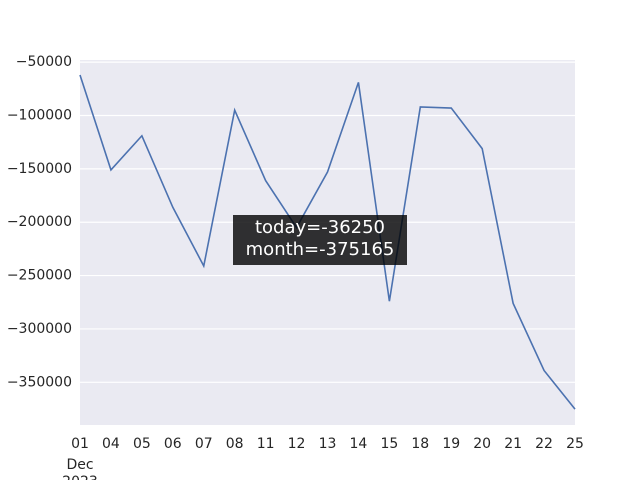 This screenshot has height=480, width=640. What do you see at coordinates (235, 444) in the screenshot?
I see `x-tick-label: 08` at bounding box center [235, 444].